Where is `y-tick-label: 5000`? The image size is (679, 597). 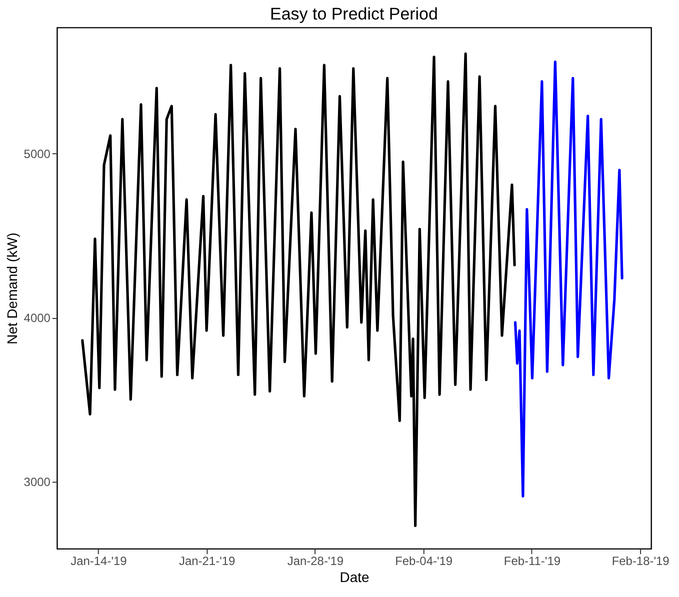 y-tick-label: 5000 is located at coordinates (37, 154).